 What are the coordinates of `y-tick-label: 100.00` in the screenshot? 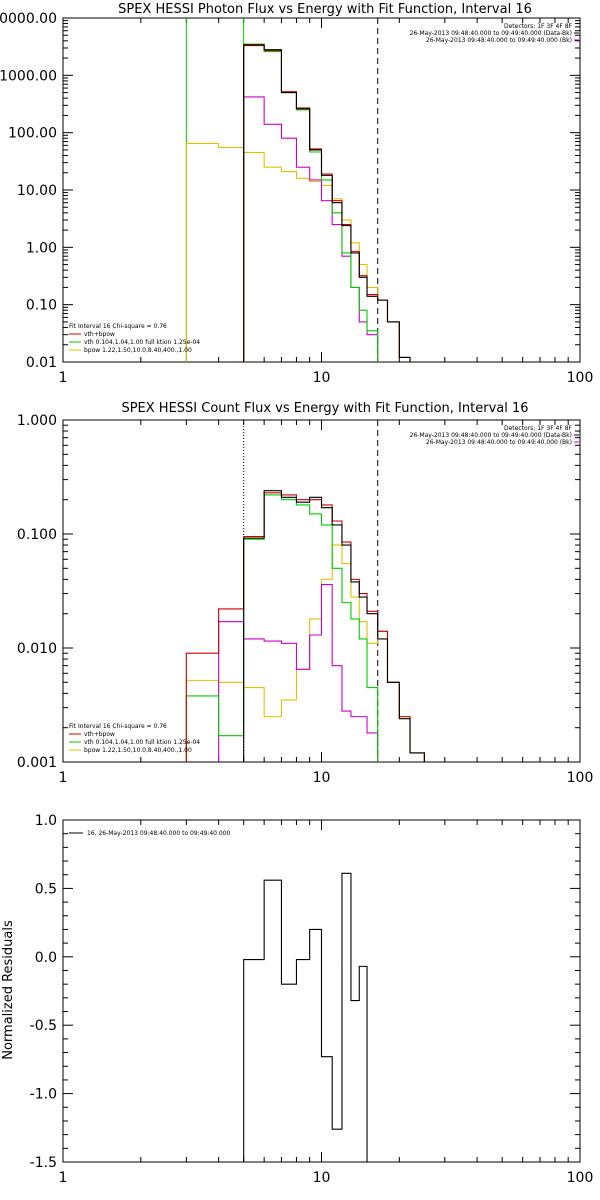 It's located at (32, 134).